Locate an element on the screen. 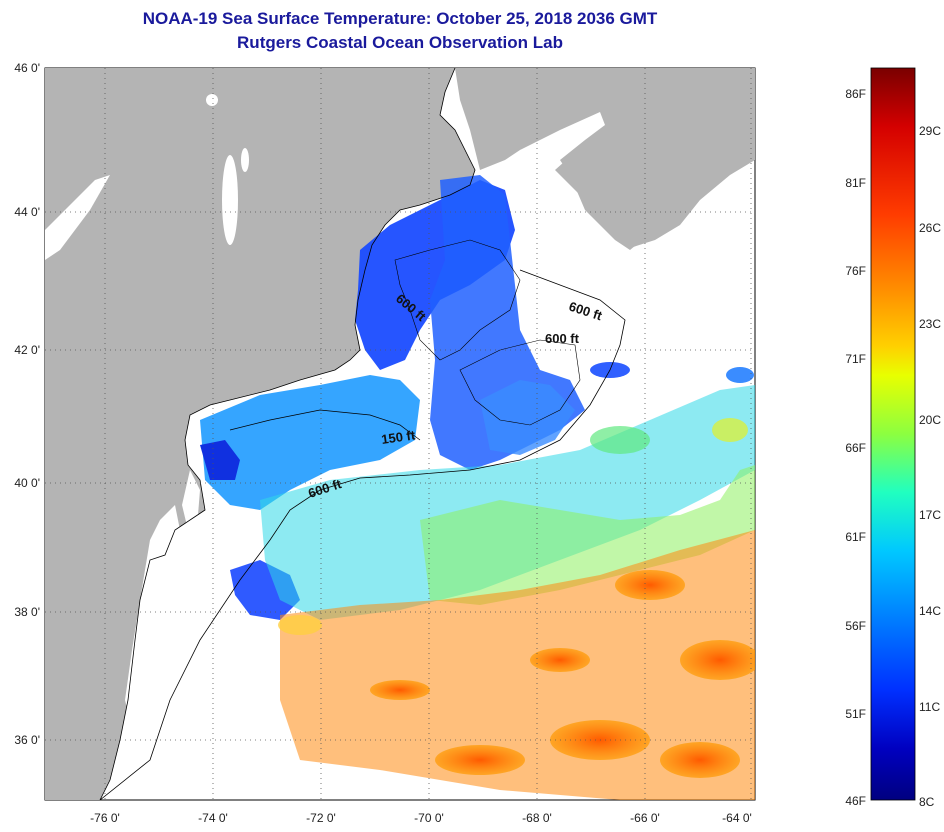 The height and width of the screenshot is (832, 944). delaware-bay is located at coordinates (191, 500).